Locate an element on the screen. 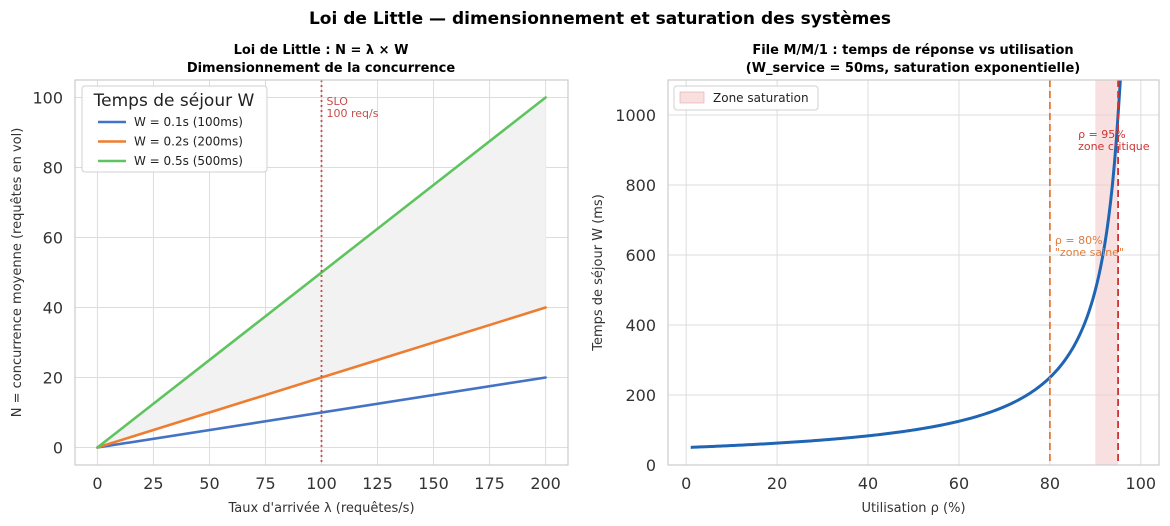  chart2-legend-box is located at coordinates (746, 98).